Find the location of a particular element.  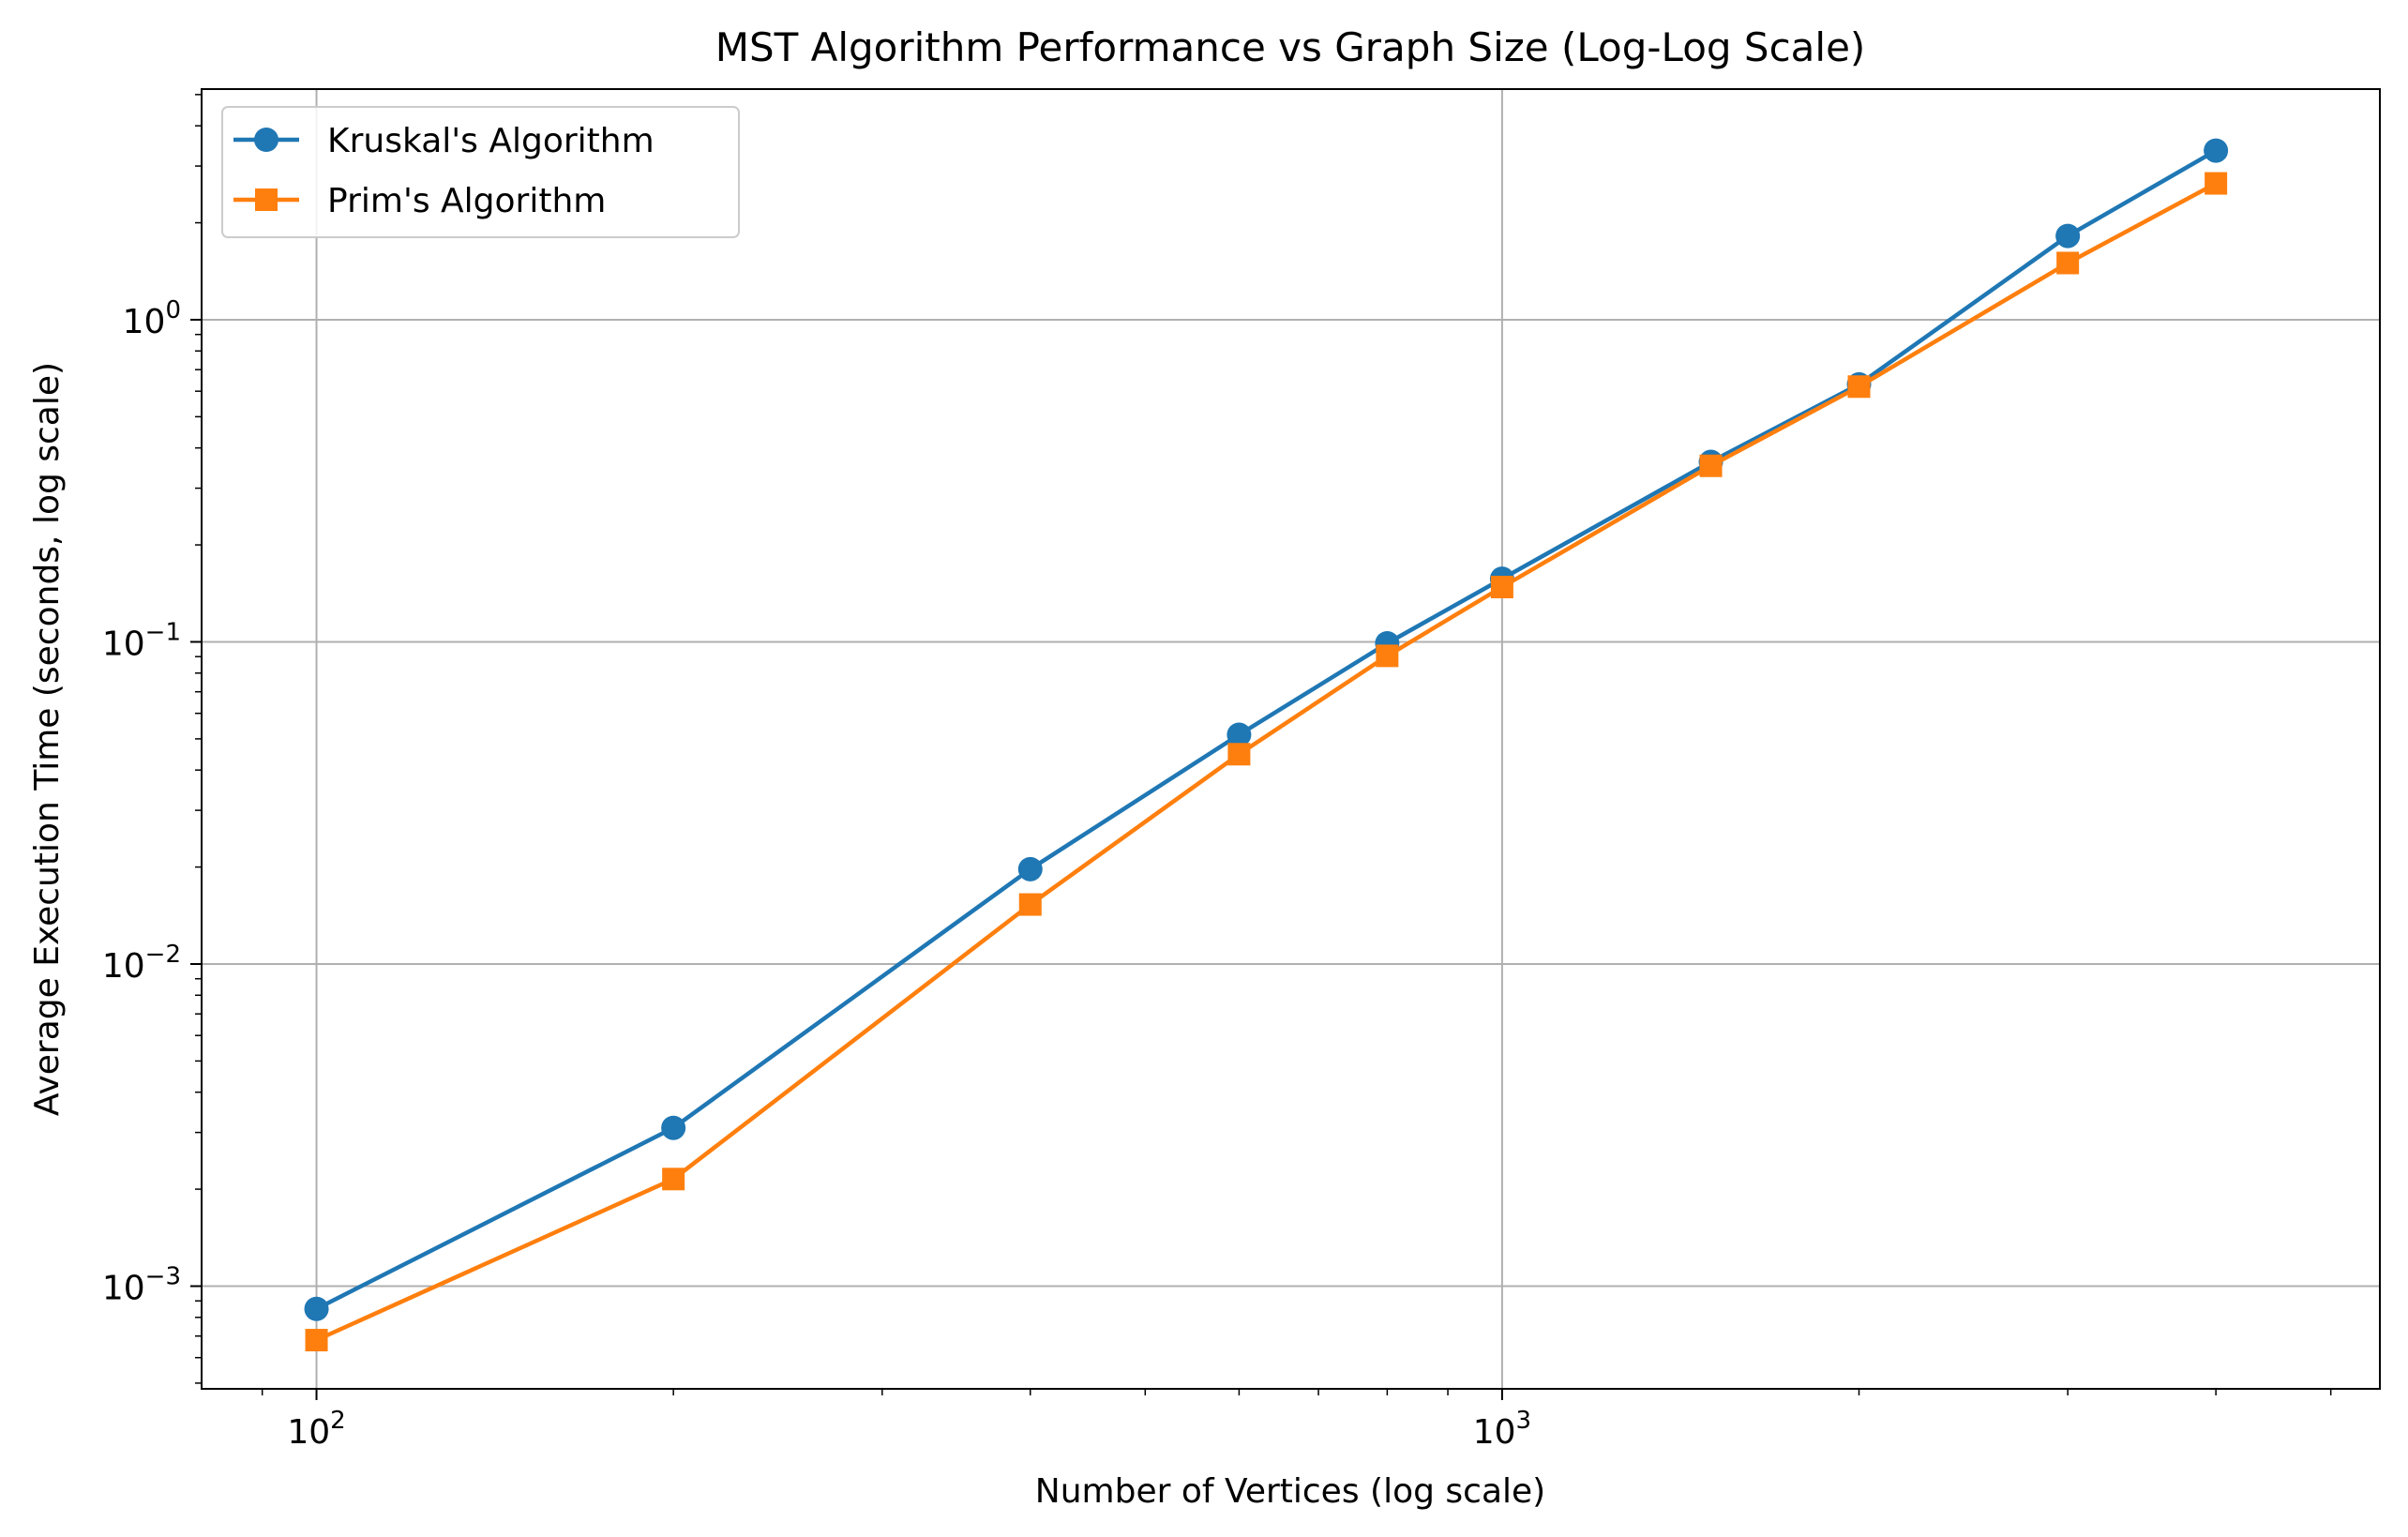

y-tick-label: 10⁰ is located at coordinates (152, 318).